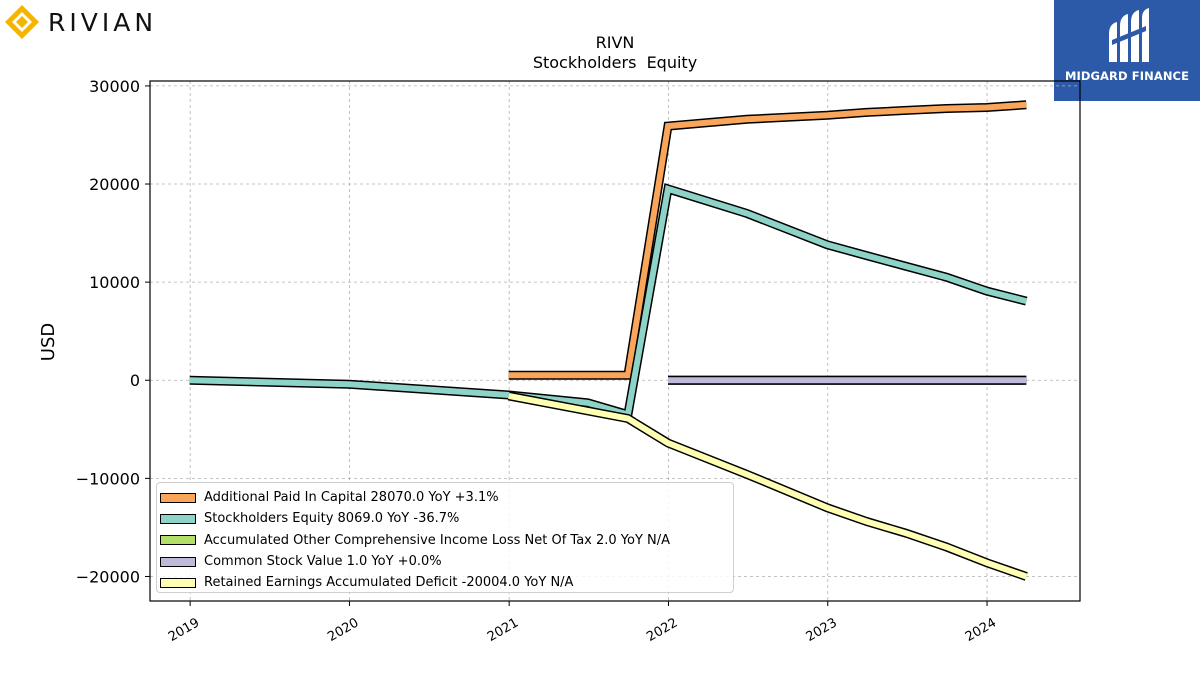 This screenshot has height=675, width=1200. Describe the element at coordinates (113, 331) in the screenshot. I see `y-axis-ticks: 30000 20000 10000 0 −10000 −20000` at that location.